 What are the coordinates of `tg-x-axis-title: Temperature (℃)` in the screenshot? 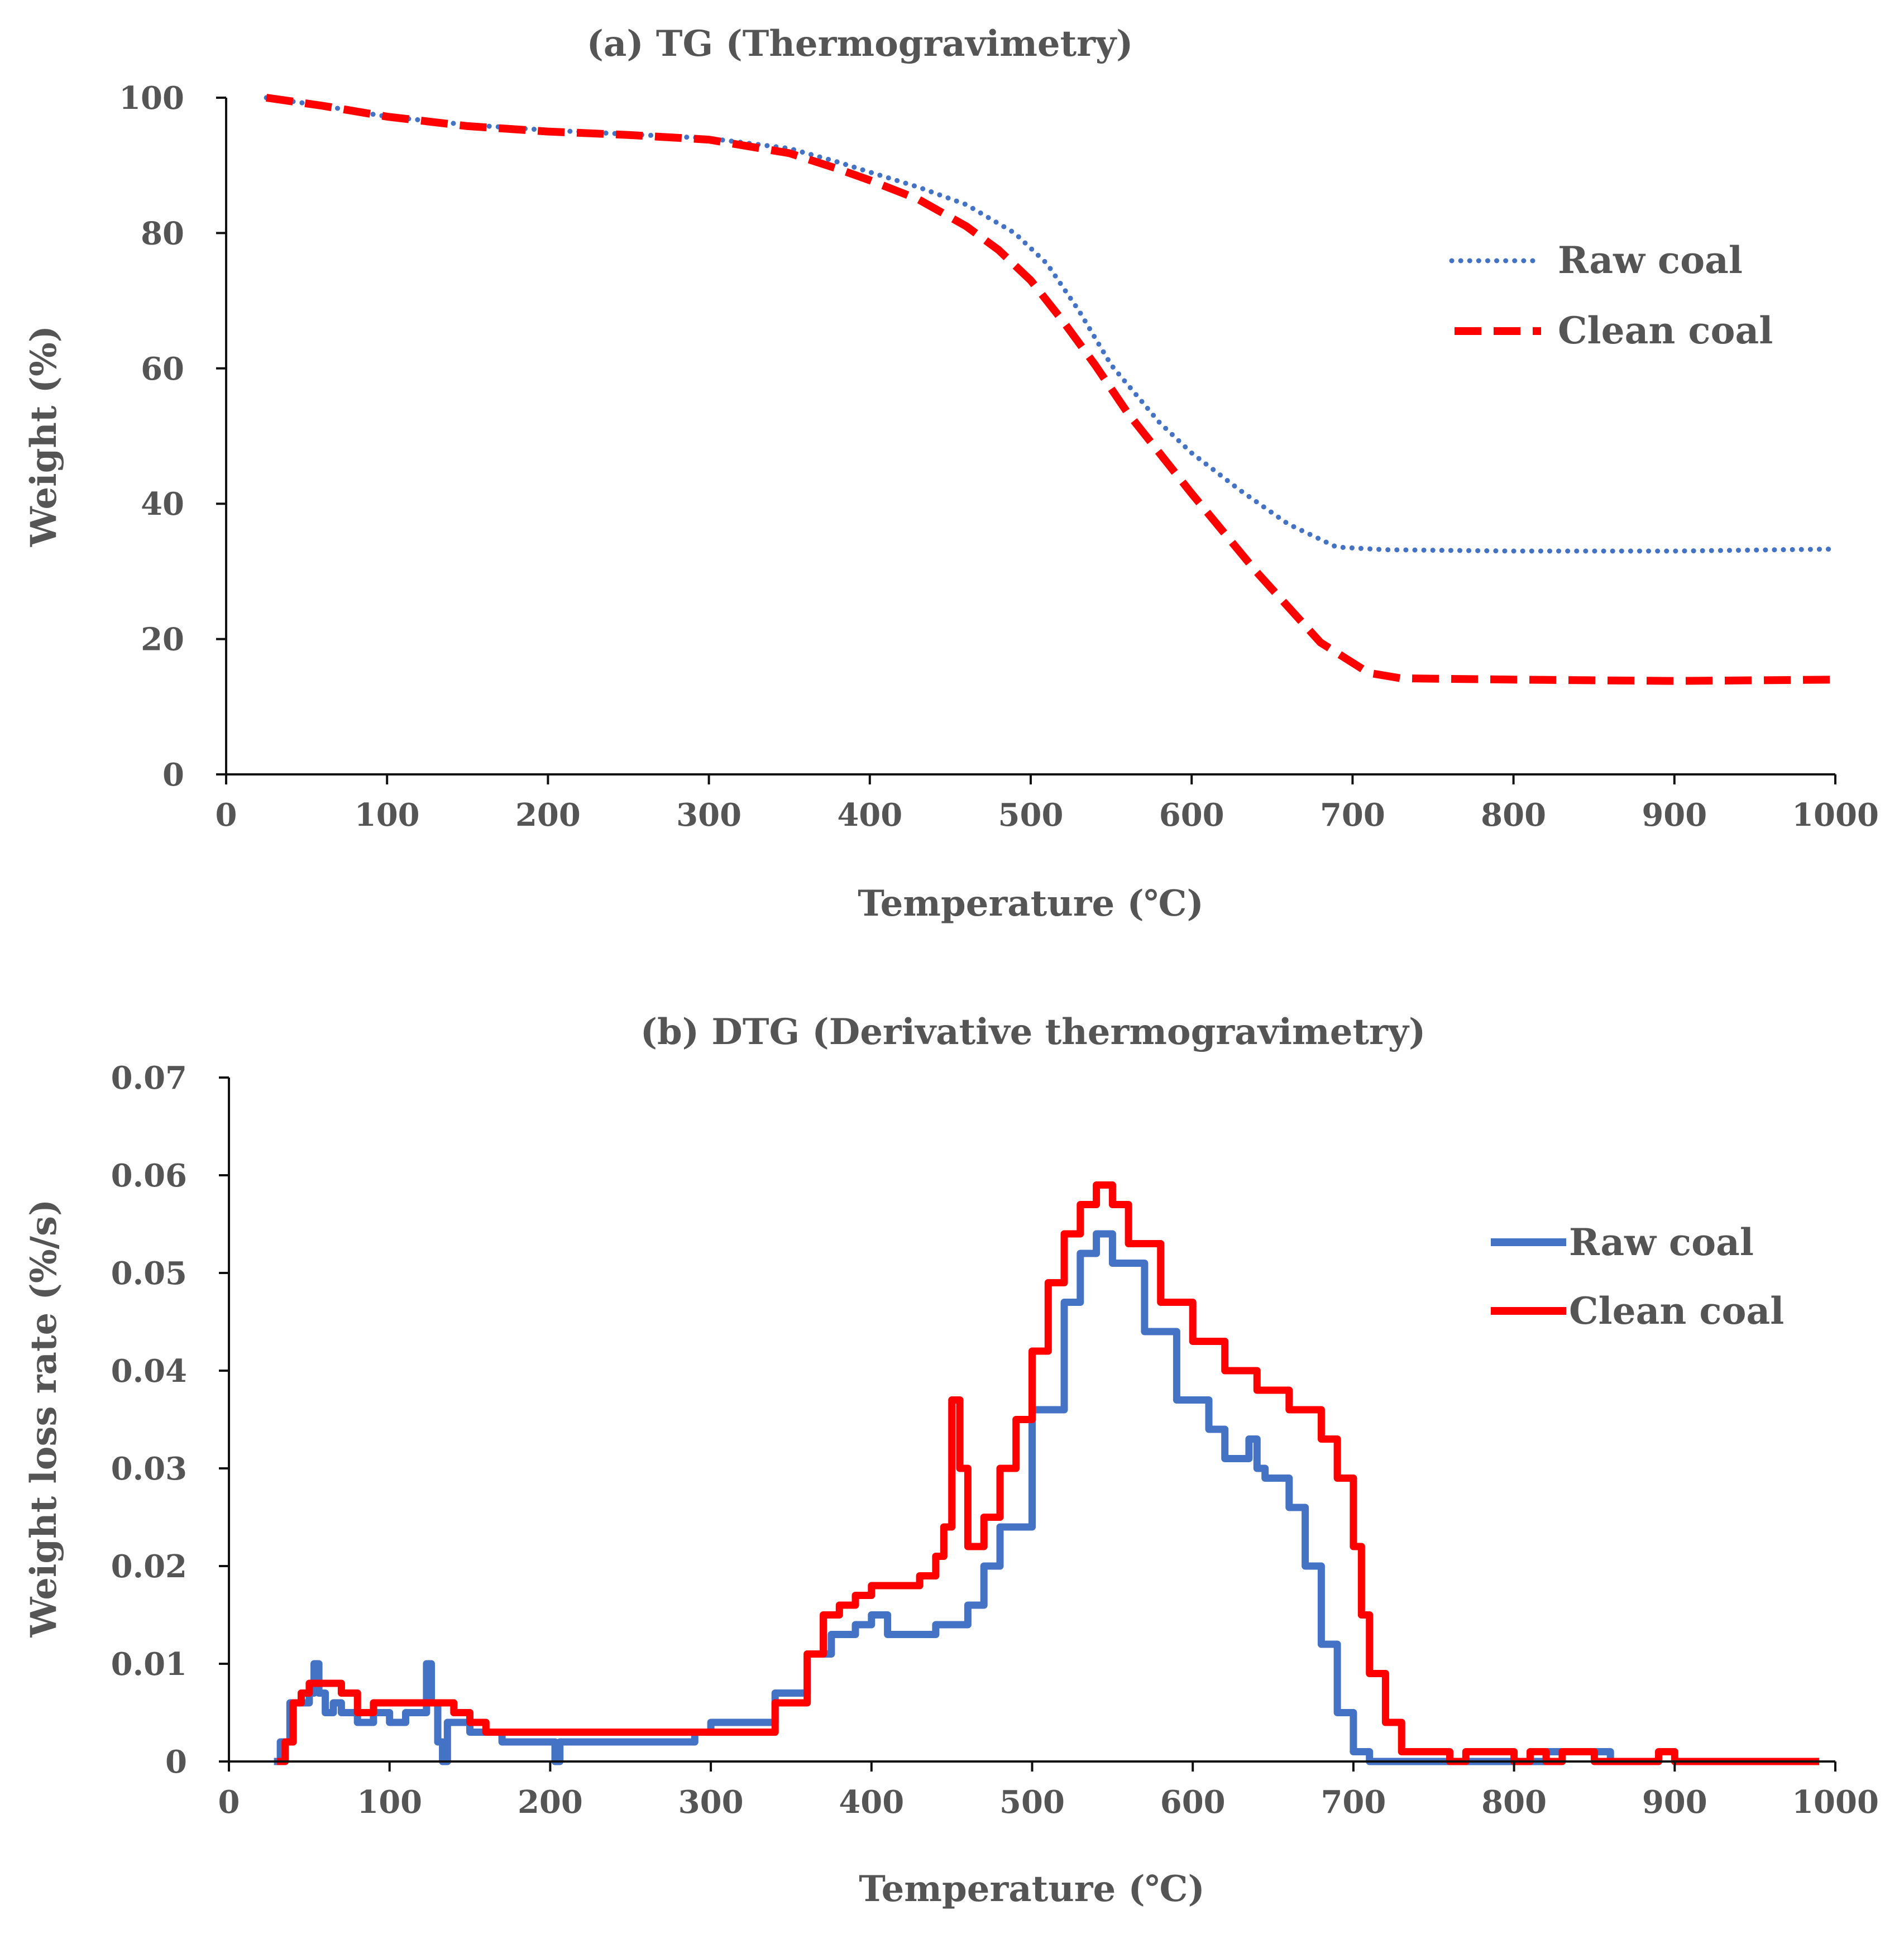 It's located at (1030, 904).